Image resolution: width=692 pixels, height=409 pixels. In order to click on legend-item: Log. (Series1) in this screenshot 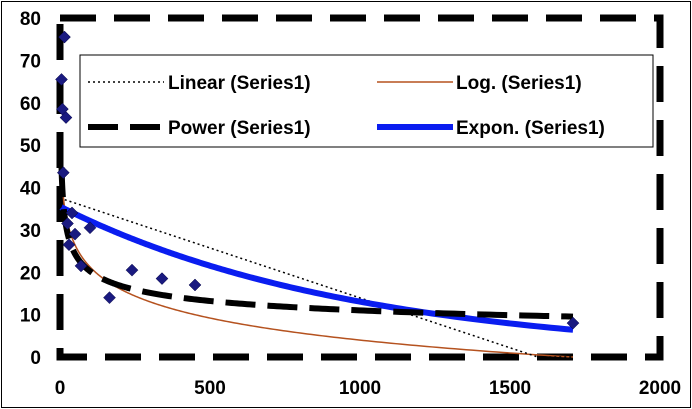, I will do `click(479, 83)`.